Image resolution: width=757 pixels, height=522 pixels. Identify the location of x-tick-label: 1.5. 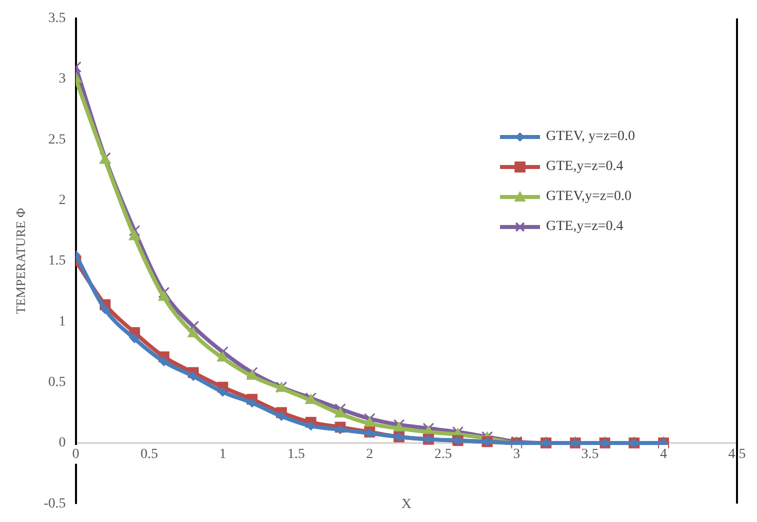
(296, 454).